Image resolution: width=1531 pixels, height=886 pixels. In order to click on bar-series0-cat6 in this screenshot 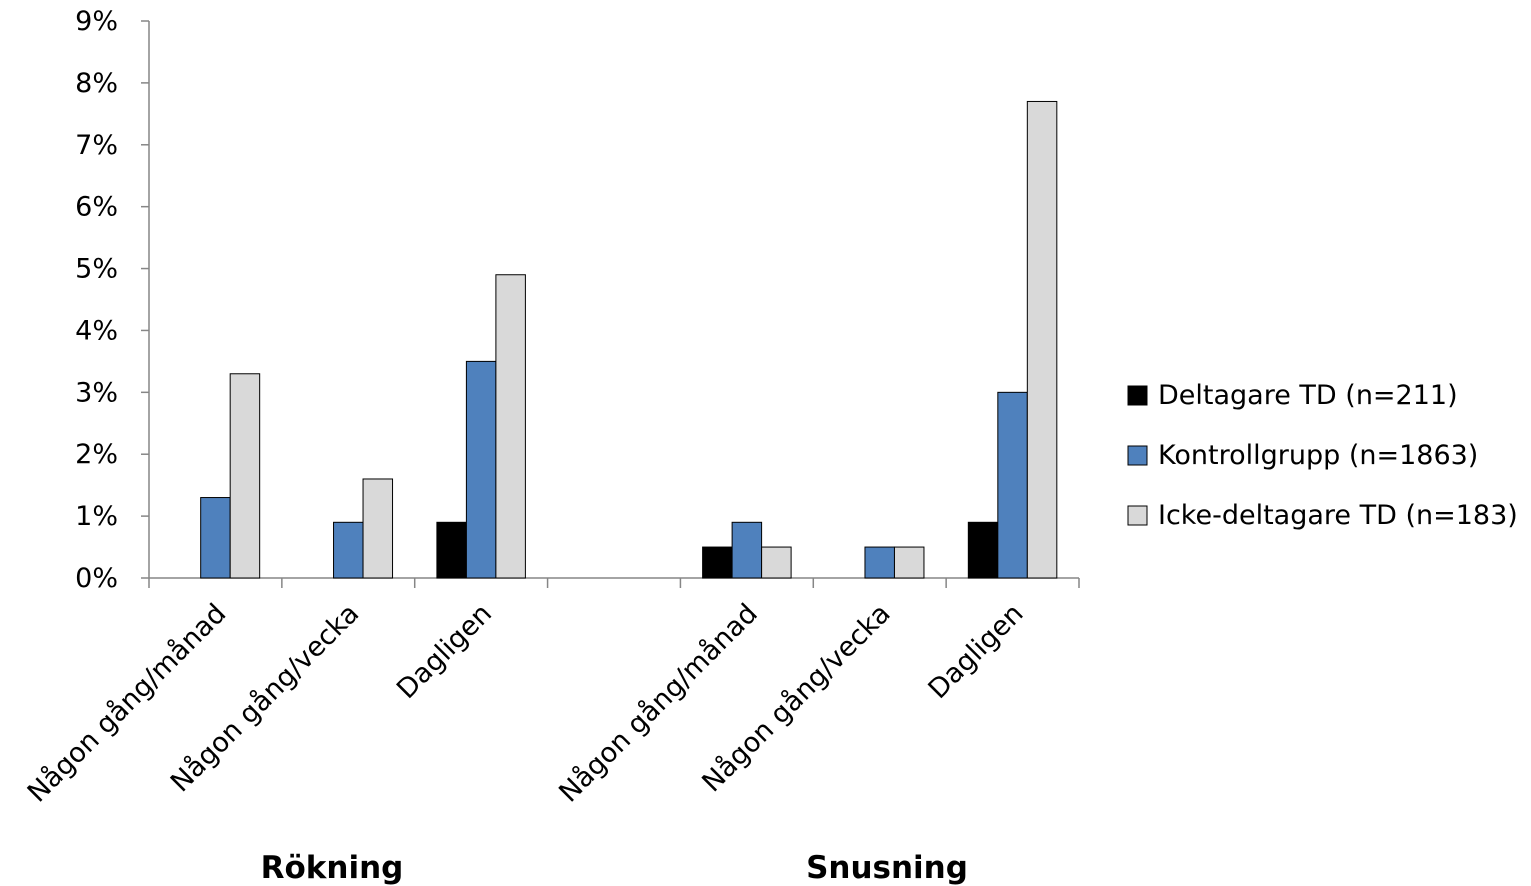, I will do `click(983, 550)`.